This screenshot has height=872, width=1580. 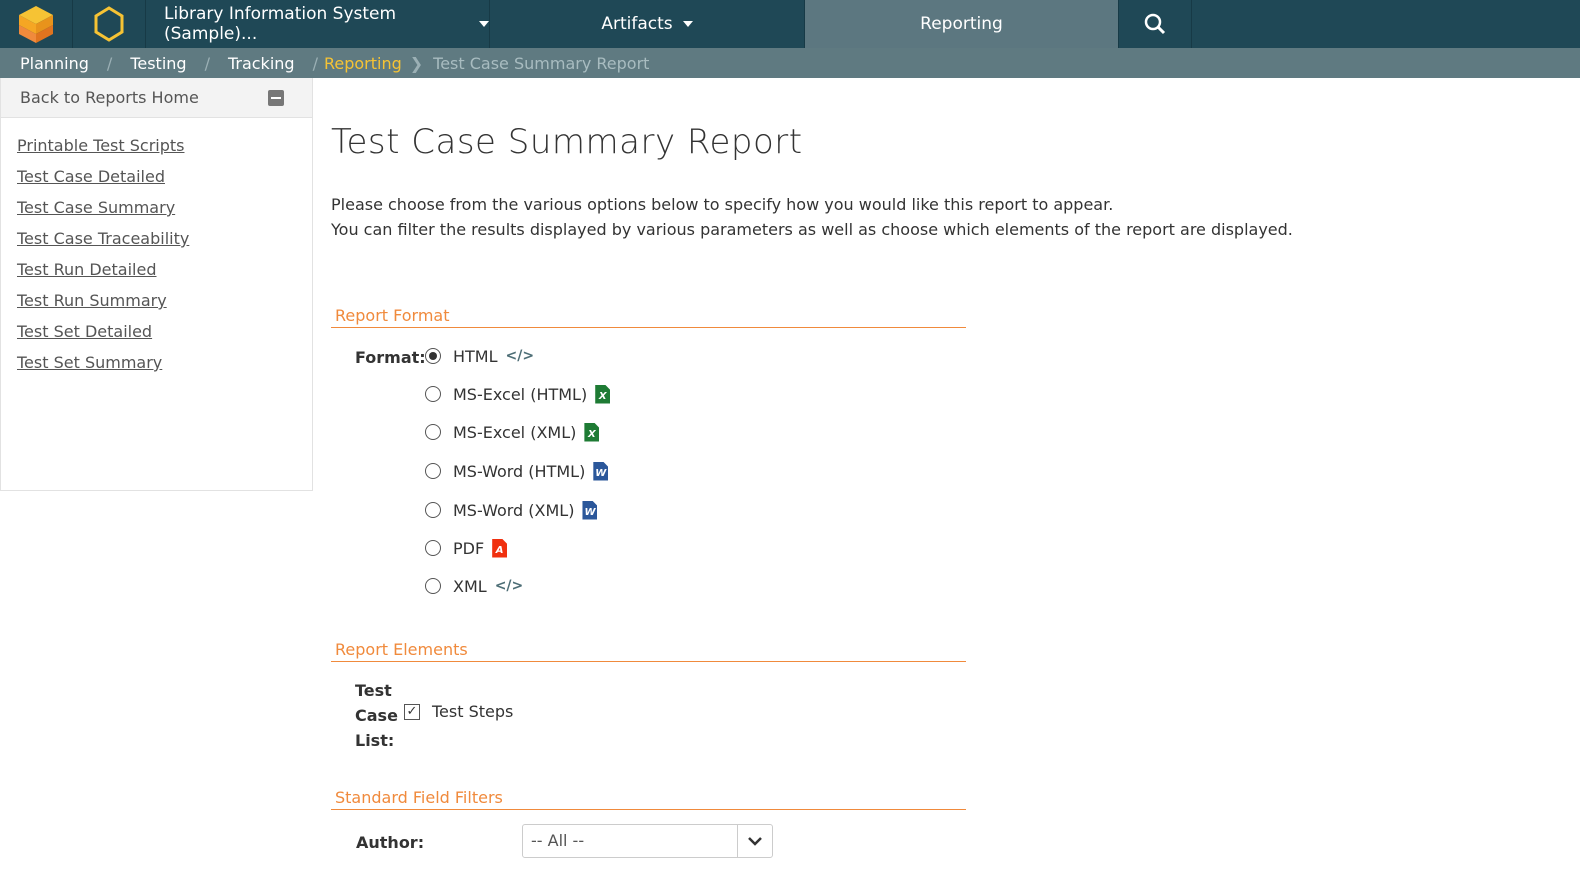 I want to click on search-button, so click(x=1155, y=24).